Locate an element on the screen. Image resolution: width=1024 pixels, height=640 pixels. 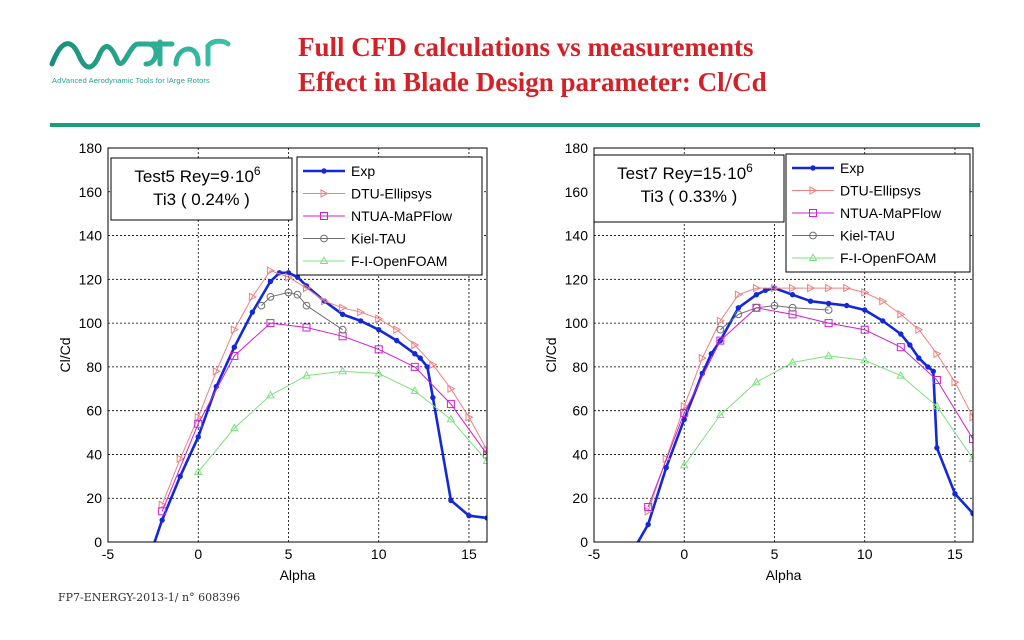
footer-project-id: FP7-ENERGY-2013-1/ n° 608396 is located at coordinates (149, 597).